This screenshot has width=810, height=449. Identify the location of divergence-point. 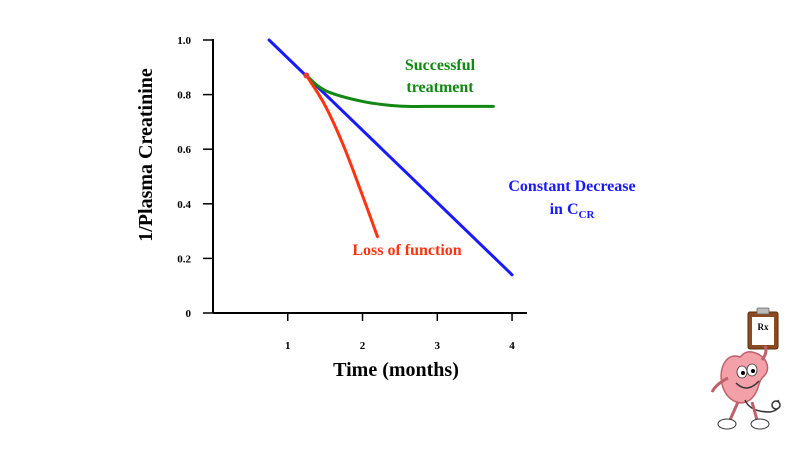
(306, 75).